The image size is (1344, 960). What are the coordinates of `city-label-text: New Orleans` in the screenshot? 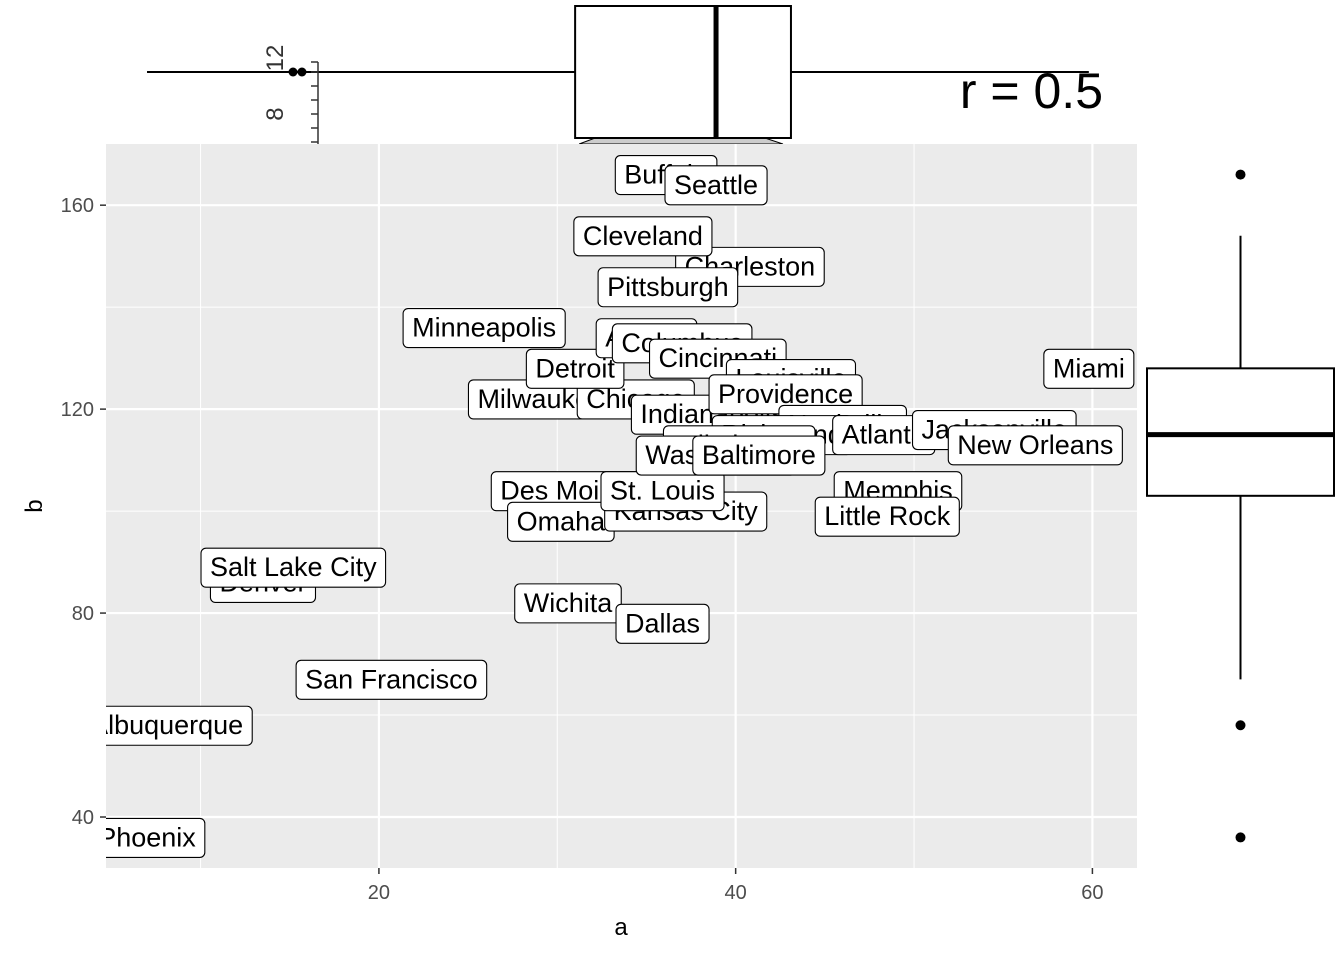 It's located at (1035, 445).